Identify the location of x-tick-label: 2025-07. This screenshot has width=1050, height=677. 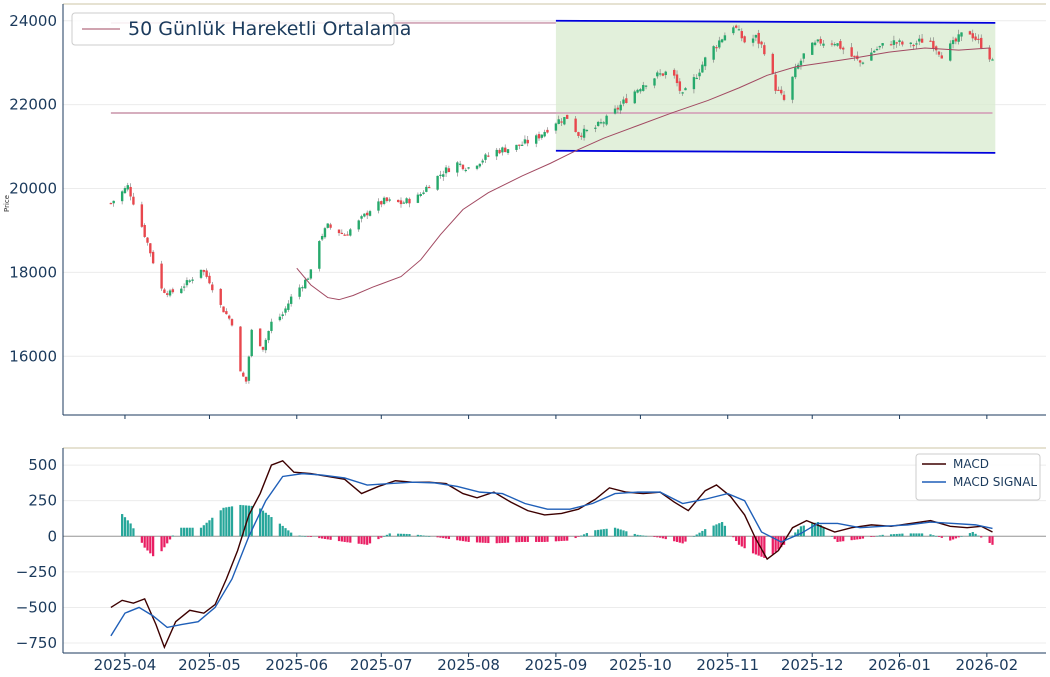
(381, 665).